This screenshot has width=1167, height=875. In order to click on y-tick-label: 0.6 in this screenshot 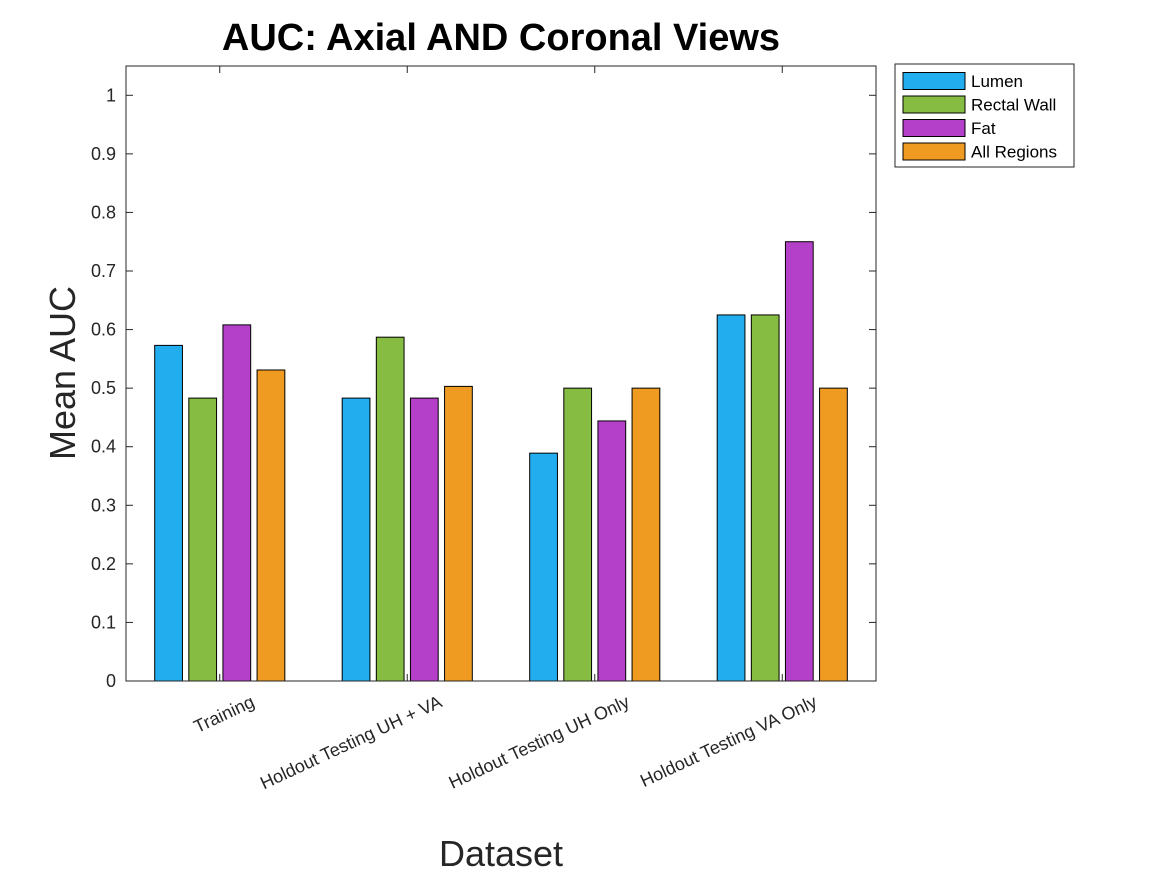, I will do `click(103, 330)`.